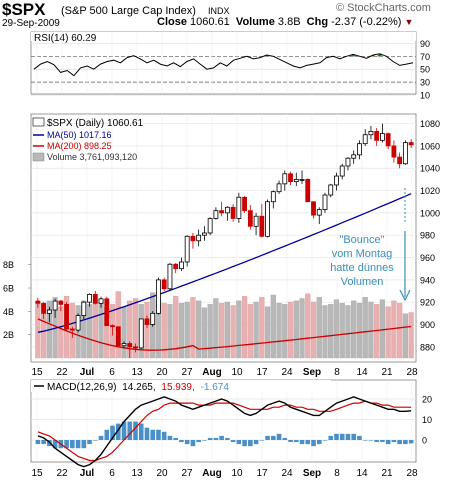 The width and height of the screenshot is (460, 482). Describe the element at coordinates (424, 441) in the screenshot. I see `macd-tick-label: 0` at that location.